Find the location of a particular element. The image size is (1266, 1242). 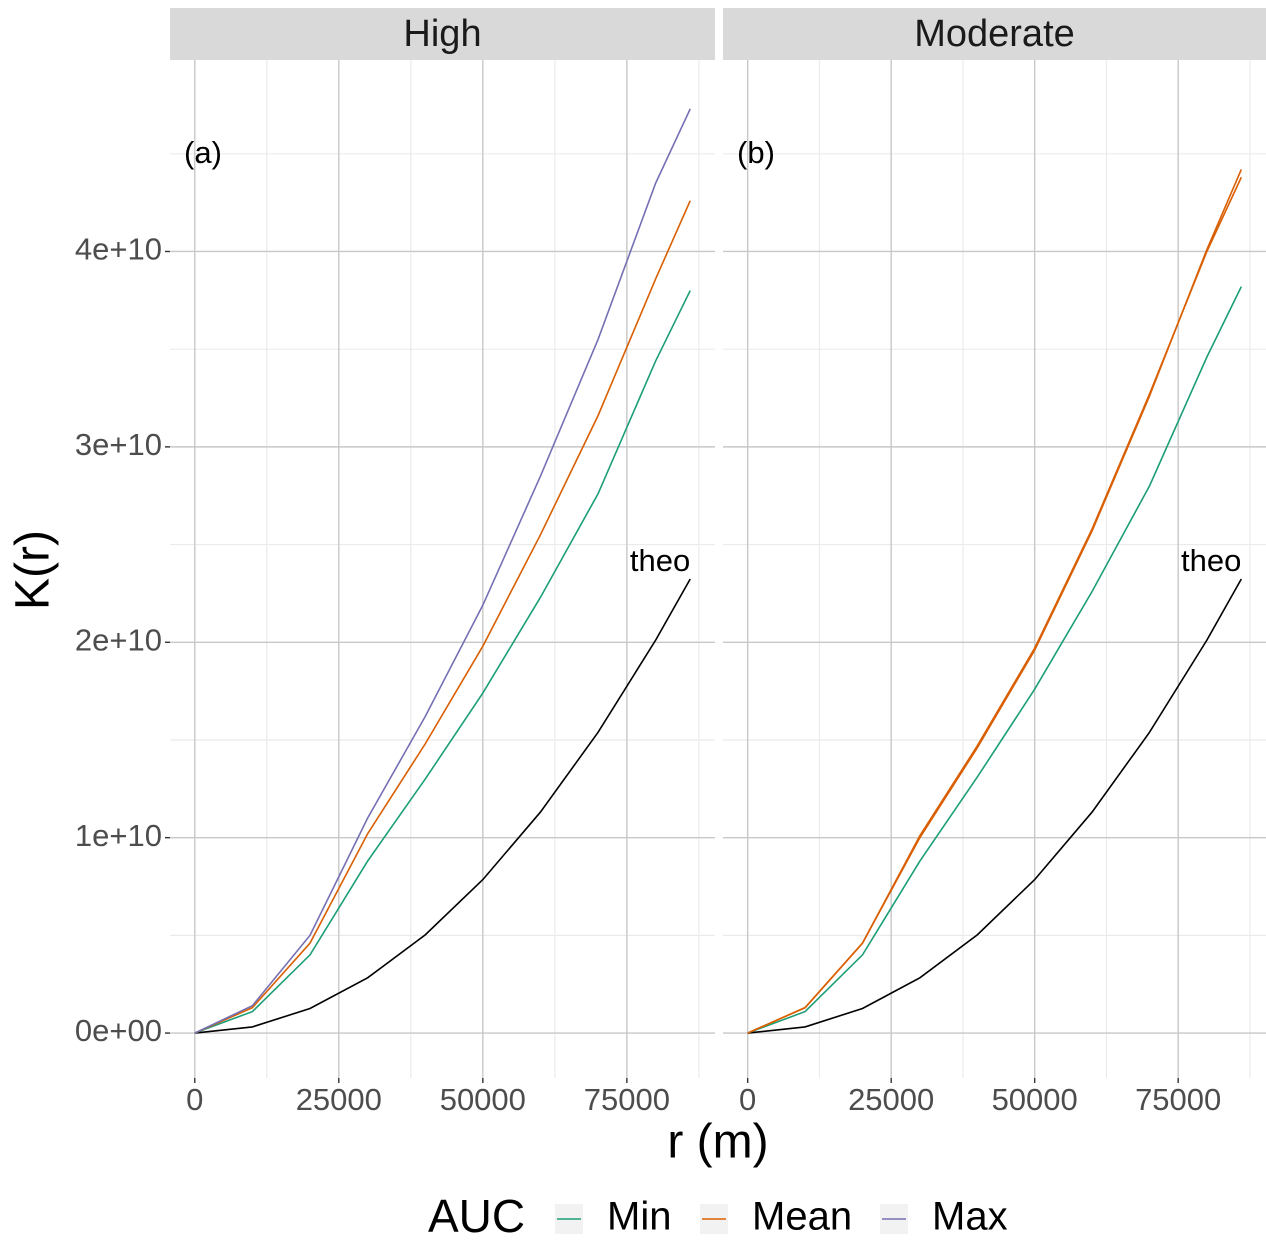

strip-label: Moderate is located at coordinates (994, 34).